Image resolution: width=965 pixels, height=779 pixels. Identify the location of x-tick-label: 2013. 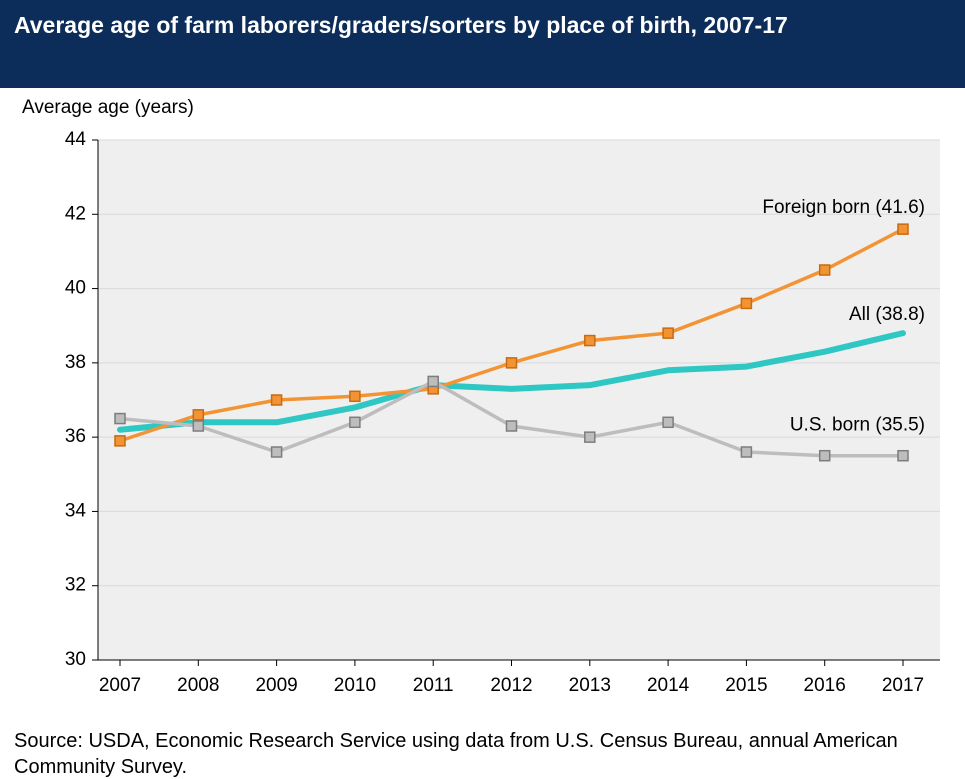
(590, 685).